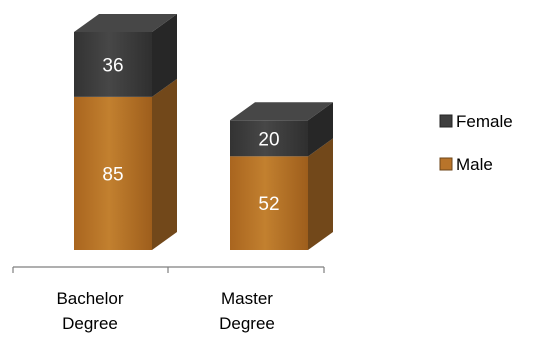 The image size is (539, 340). What do you see at coordinates (168, 269) in the screenshot?
I see `x-axis` at bounding box center [168, 269].